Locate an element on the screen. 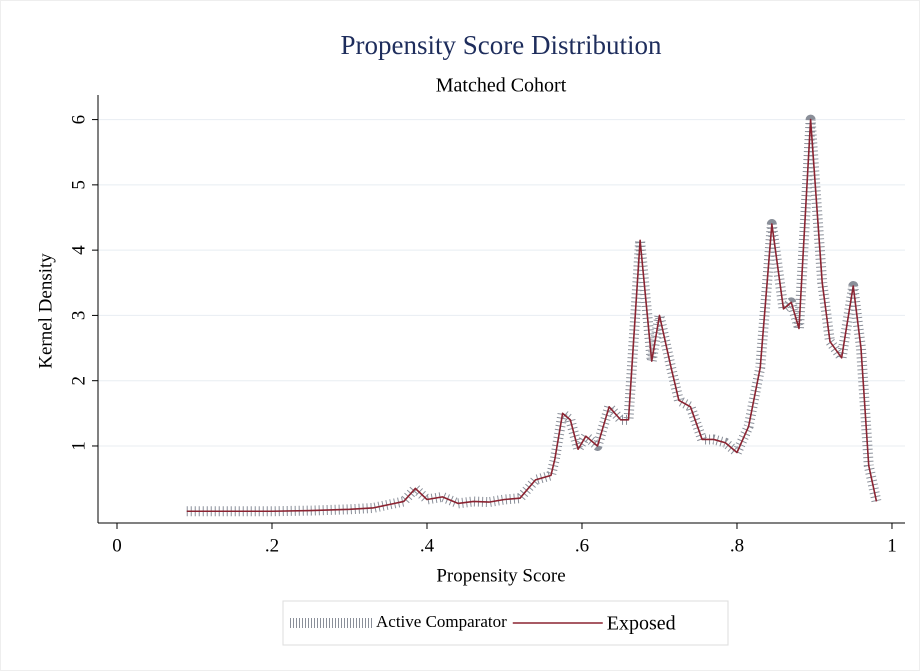 The image size is (920, 671). y-tick-label: 3 is located at coordinates (78, 316).